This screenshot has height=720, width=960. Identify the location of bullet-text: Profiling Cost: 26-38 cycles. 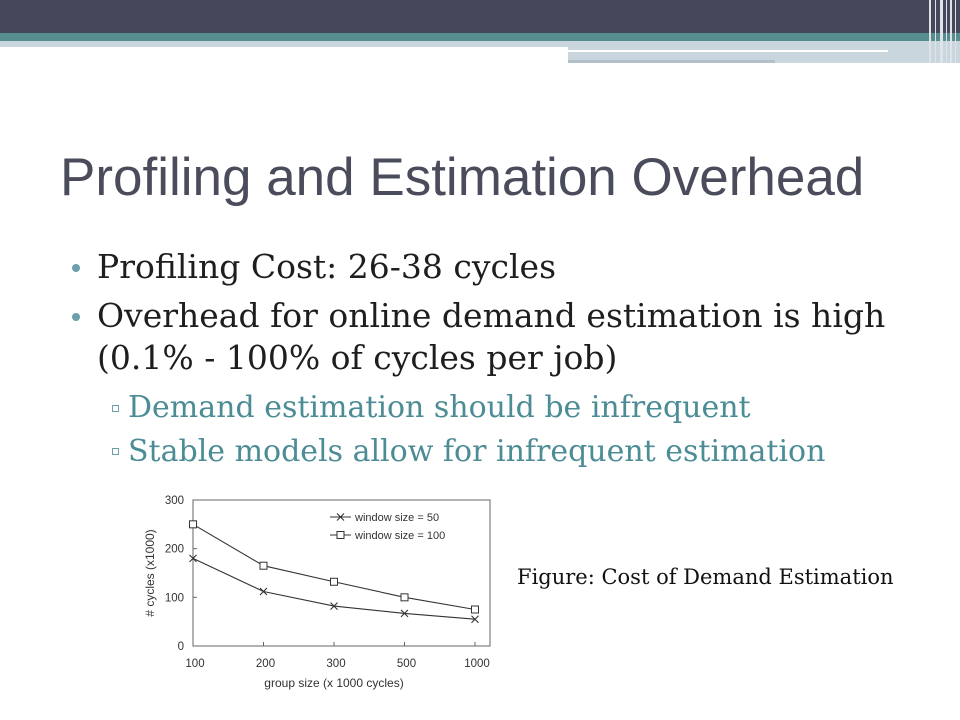
(327, 266).